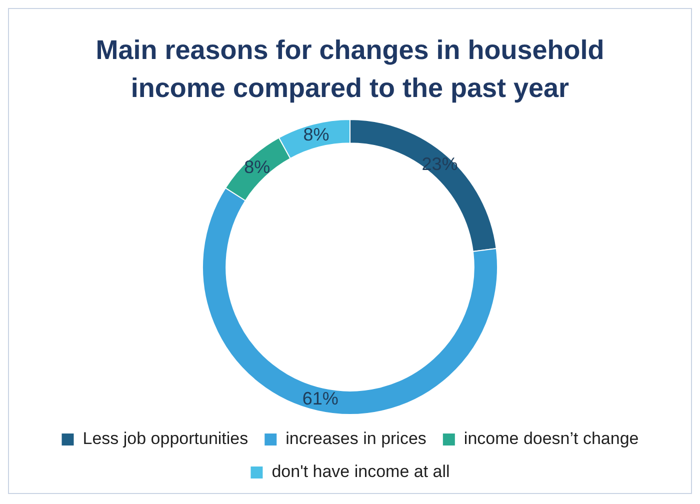  Describe the element at coordinates (361, 472) in the screenshot. I see `legend-label: don't have income at all` at that location.